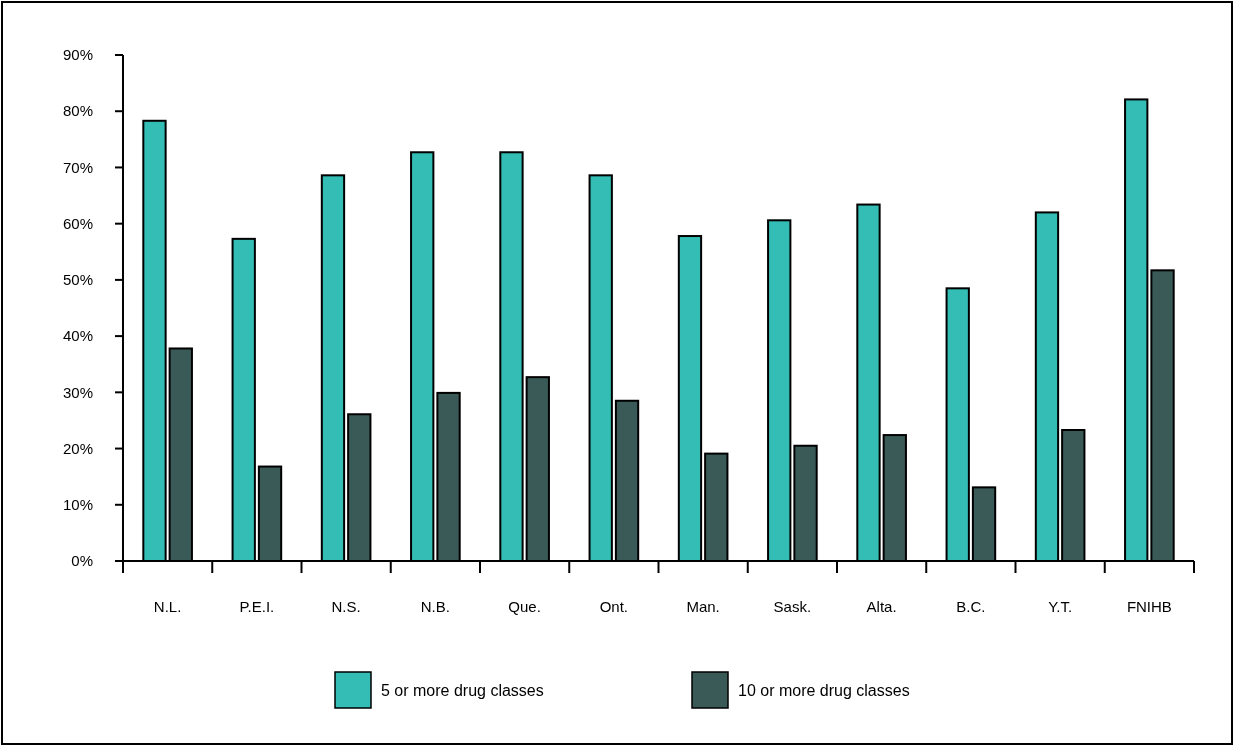  Describe the element at coordinates (435, 606) in the screenshot. I see `x-tick-label: N.B.` at that location.